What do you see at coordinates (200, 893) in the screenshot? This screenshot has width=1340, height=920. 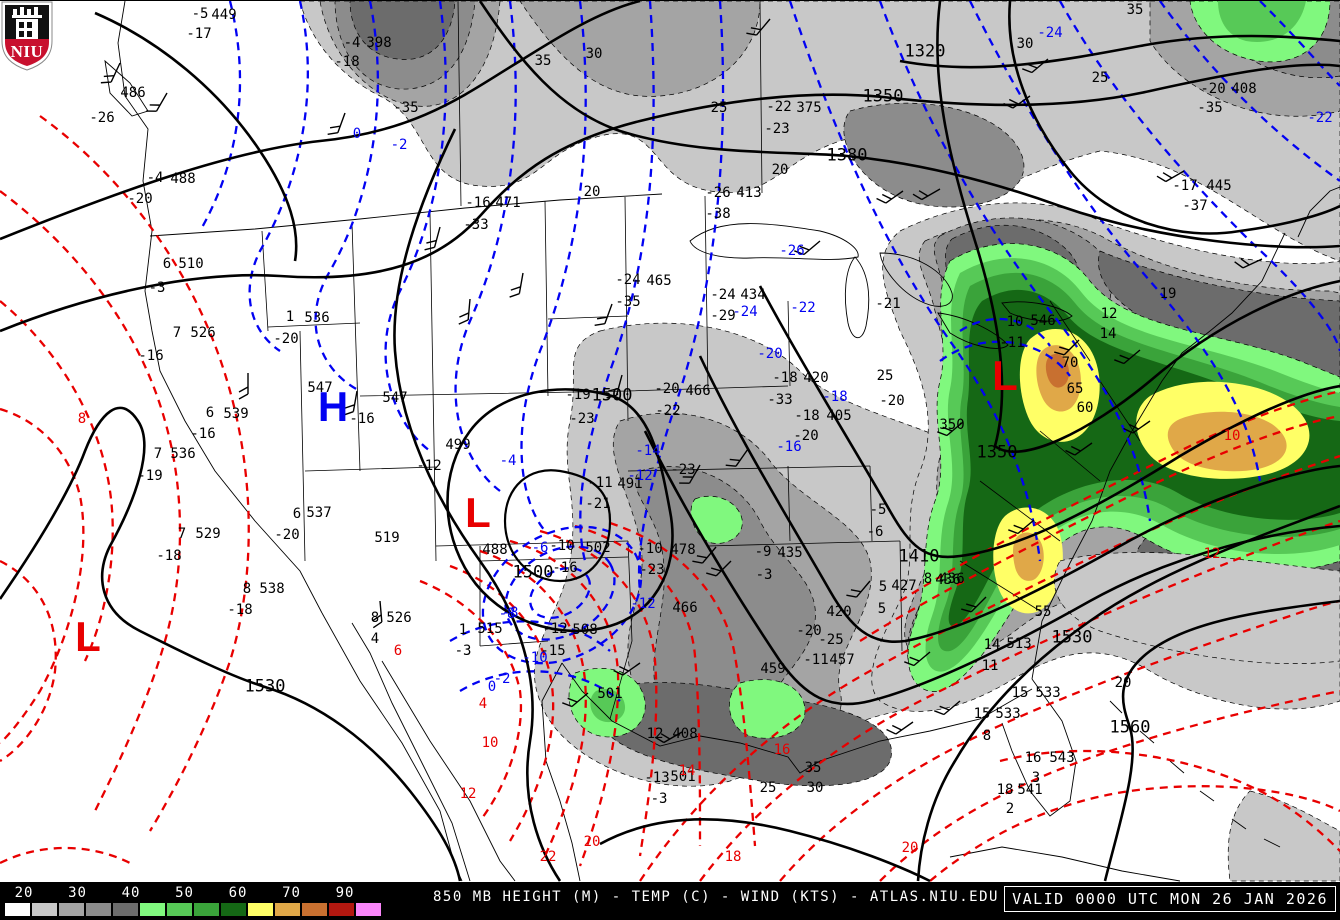 I see `legend-tick-labels: 20 30 40 50 60 70 90` at bounding box center [200, 893].